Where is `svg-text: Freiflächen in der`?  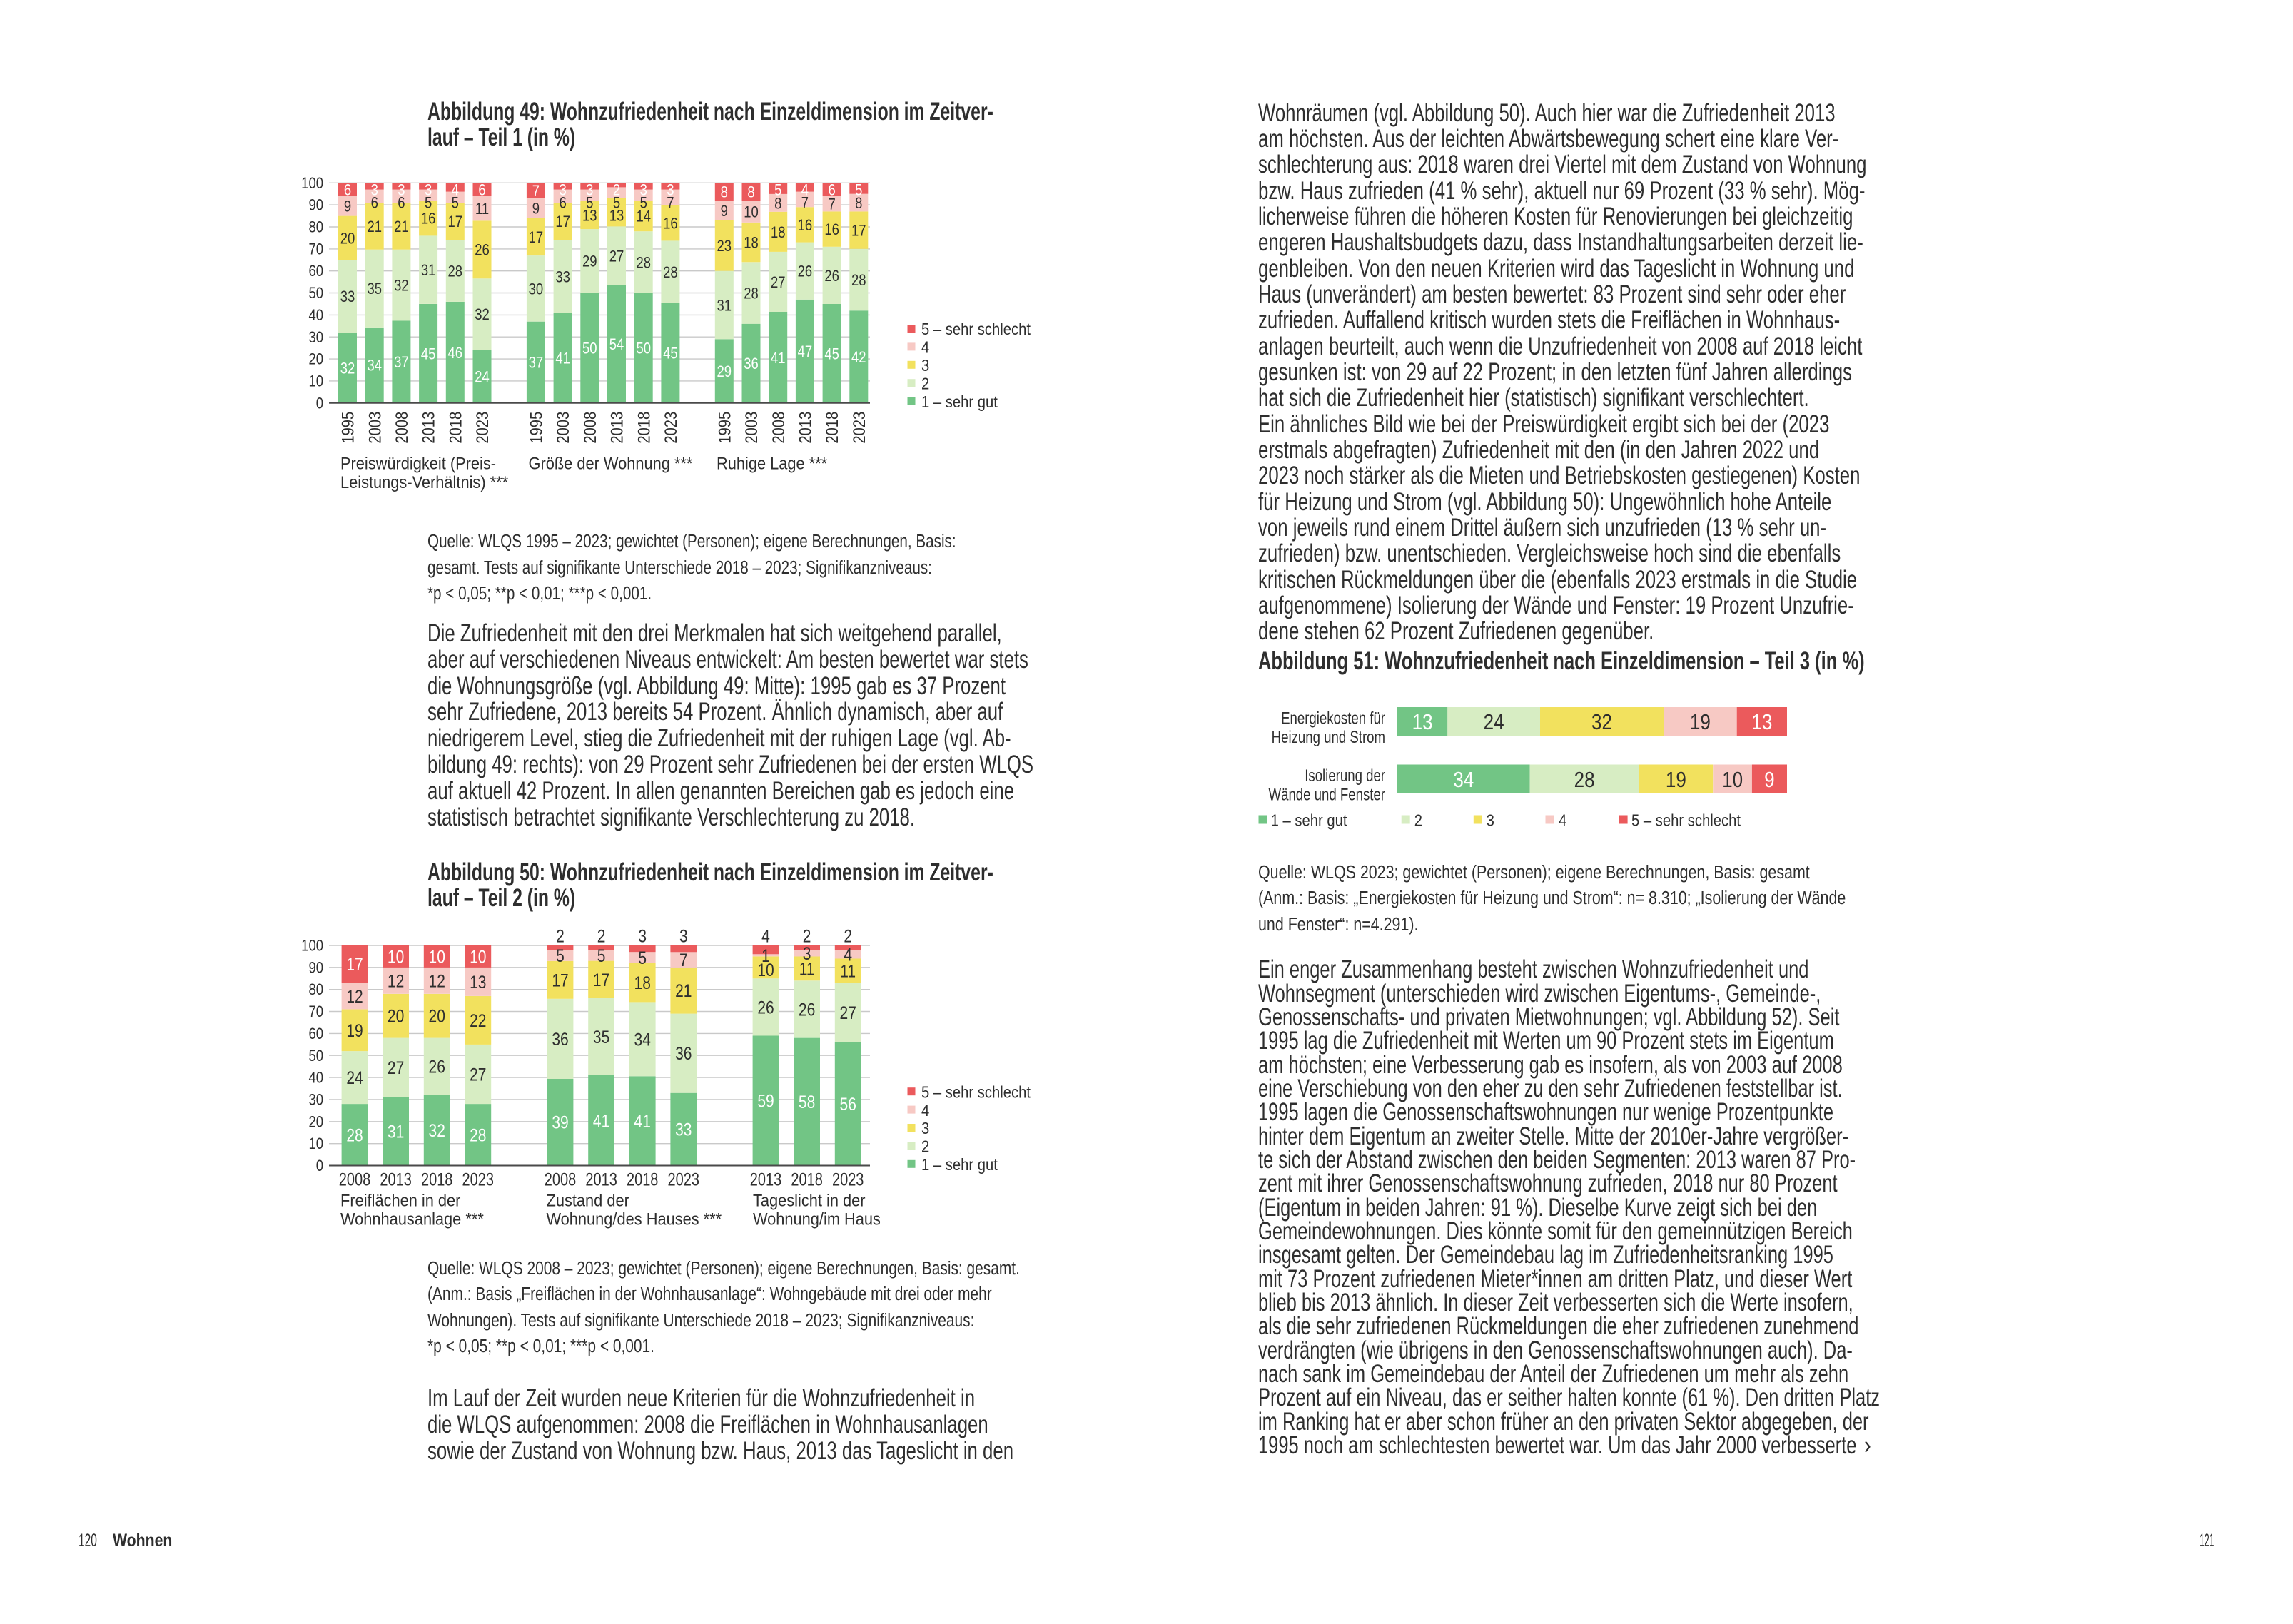
svg-text: Freiflächen in der is located at coordinates (400, 1199).